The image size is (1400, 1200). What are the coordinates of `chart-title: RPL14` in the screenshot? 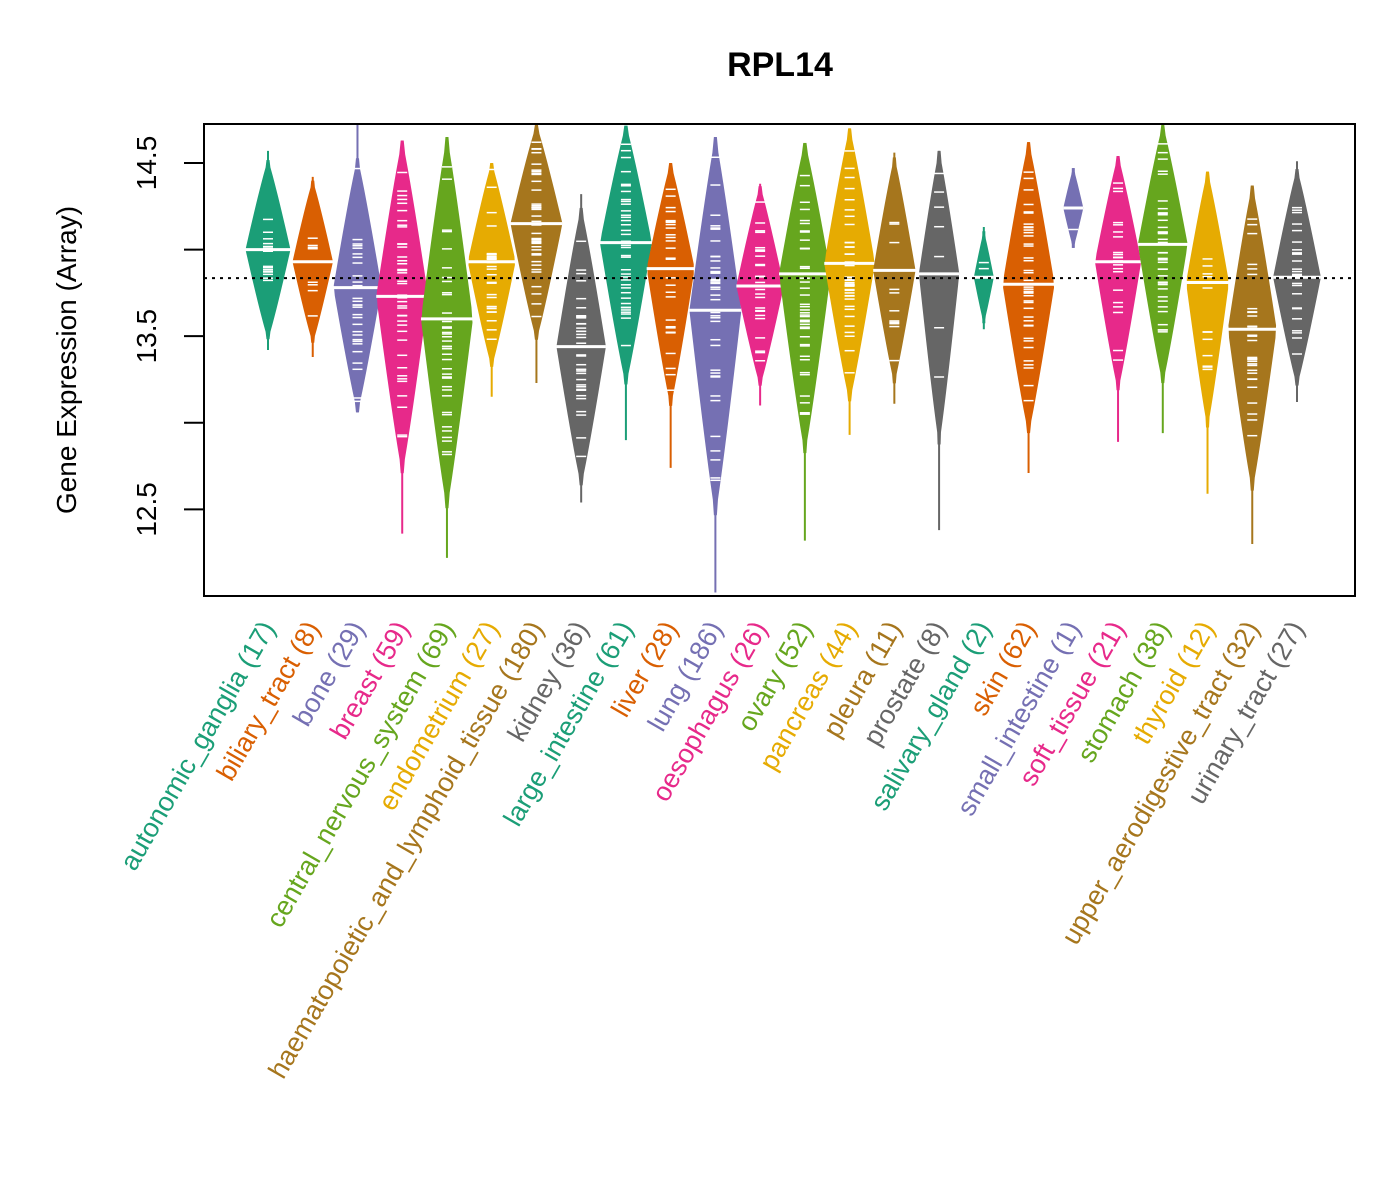 It's located at (780, 65).